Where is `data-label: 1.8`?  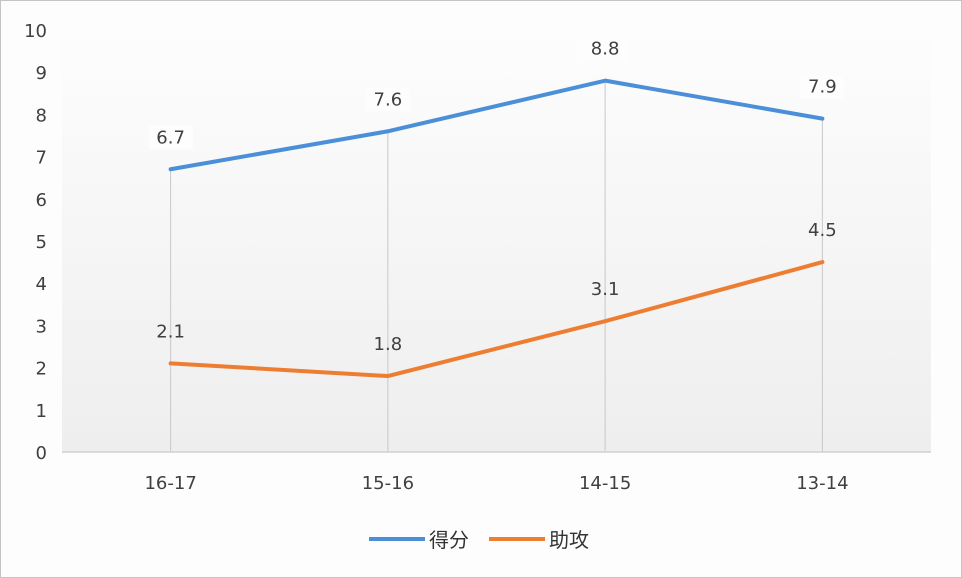
data-label: 1.8 is located at coordinates (388, 344).